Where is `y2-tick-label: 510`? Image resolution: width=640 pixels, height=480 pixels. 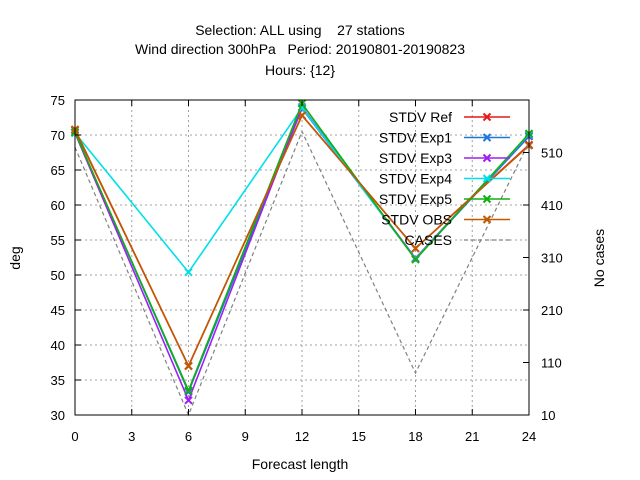 y2-tick-label: 510 is located at coordinates (552, 153).